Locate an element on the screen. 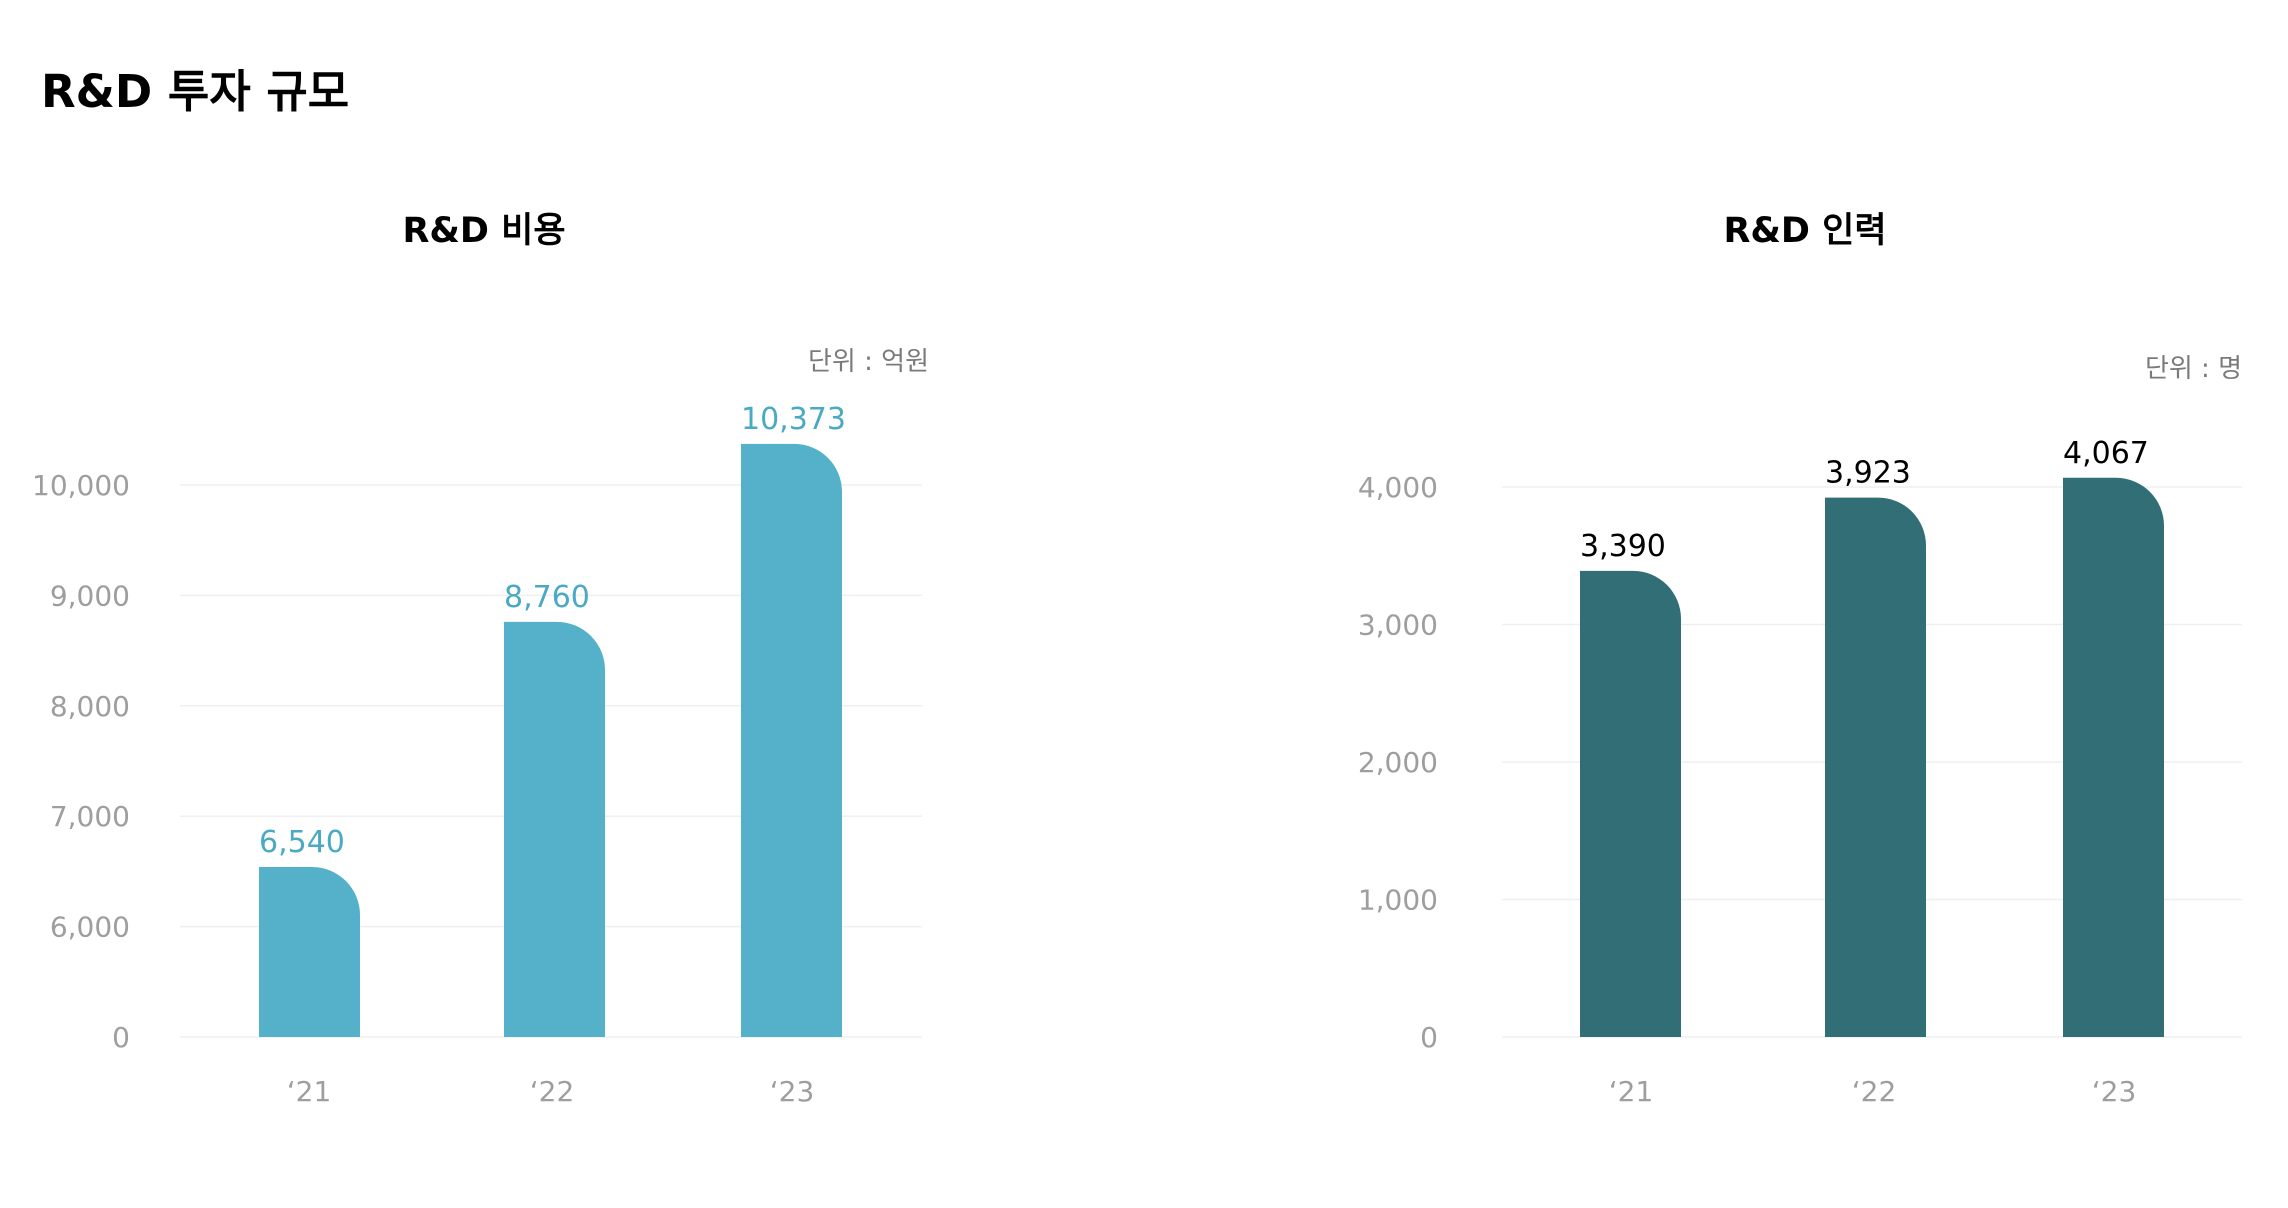  page-title: R&D 투자 규모 is located at coordinates (195, 91).